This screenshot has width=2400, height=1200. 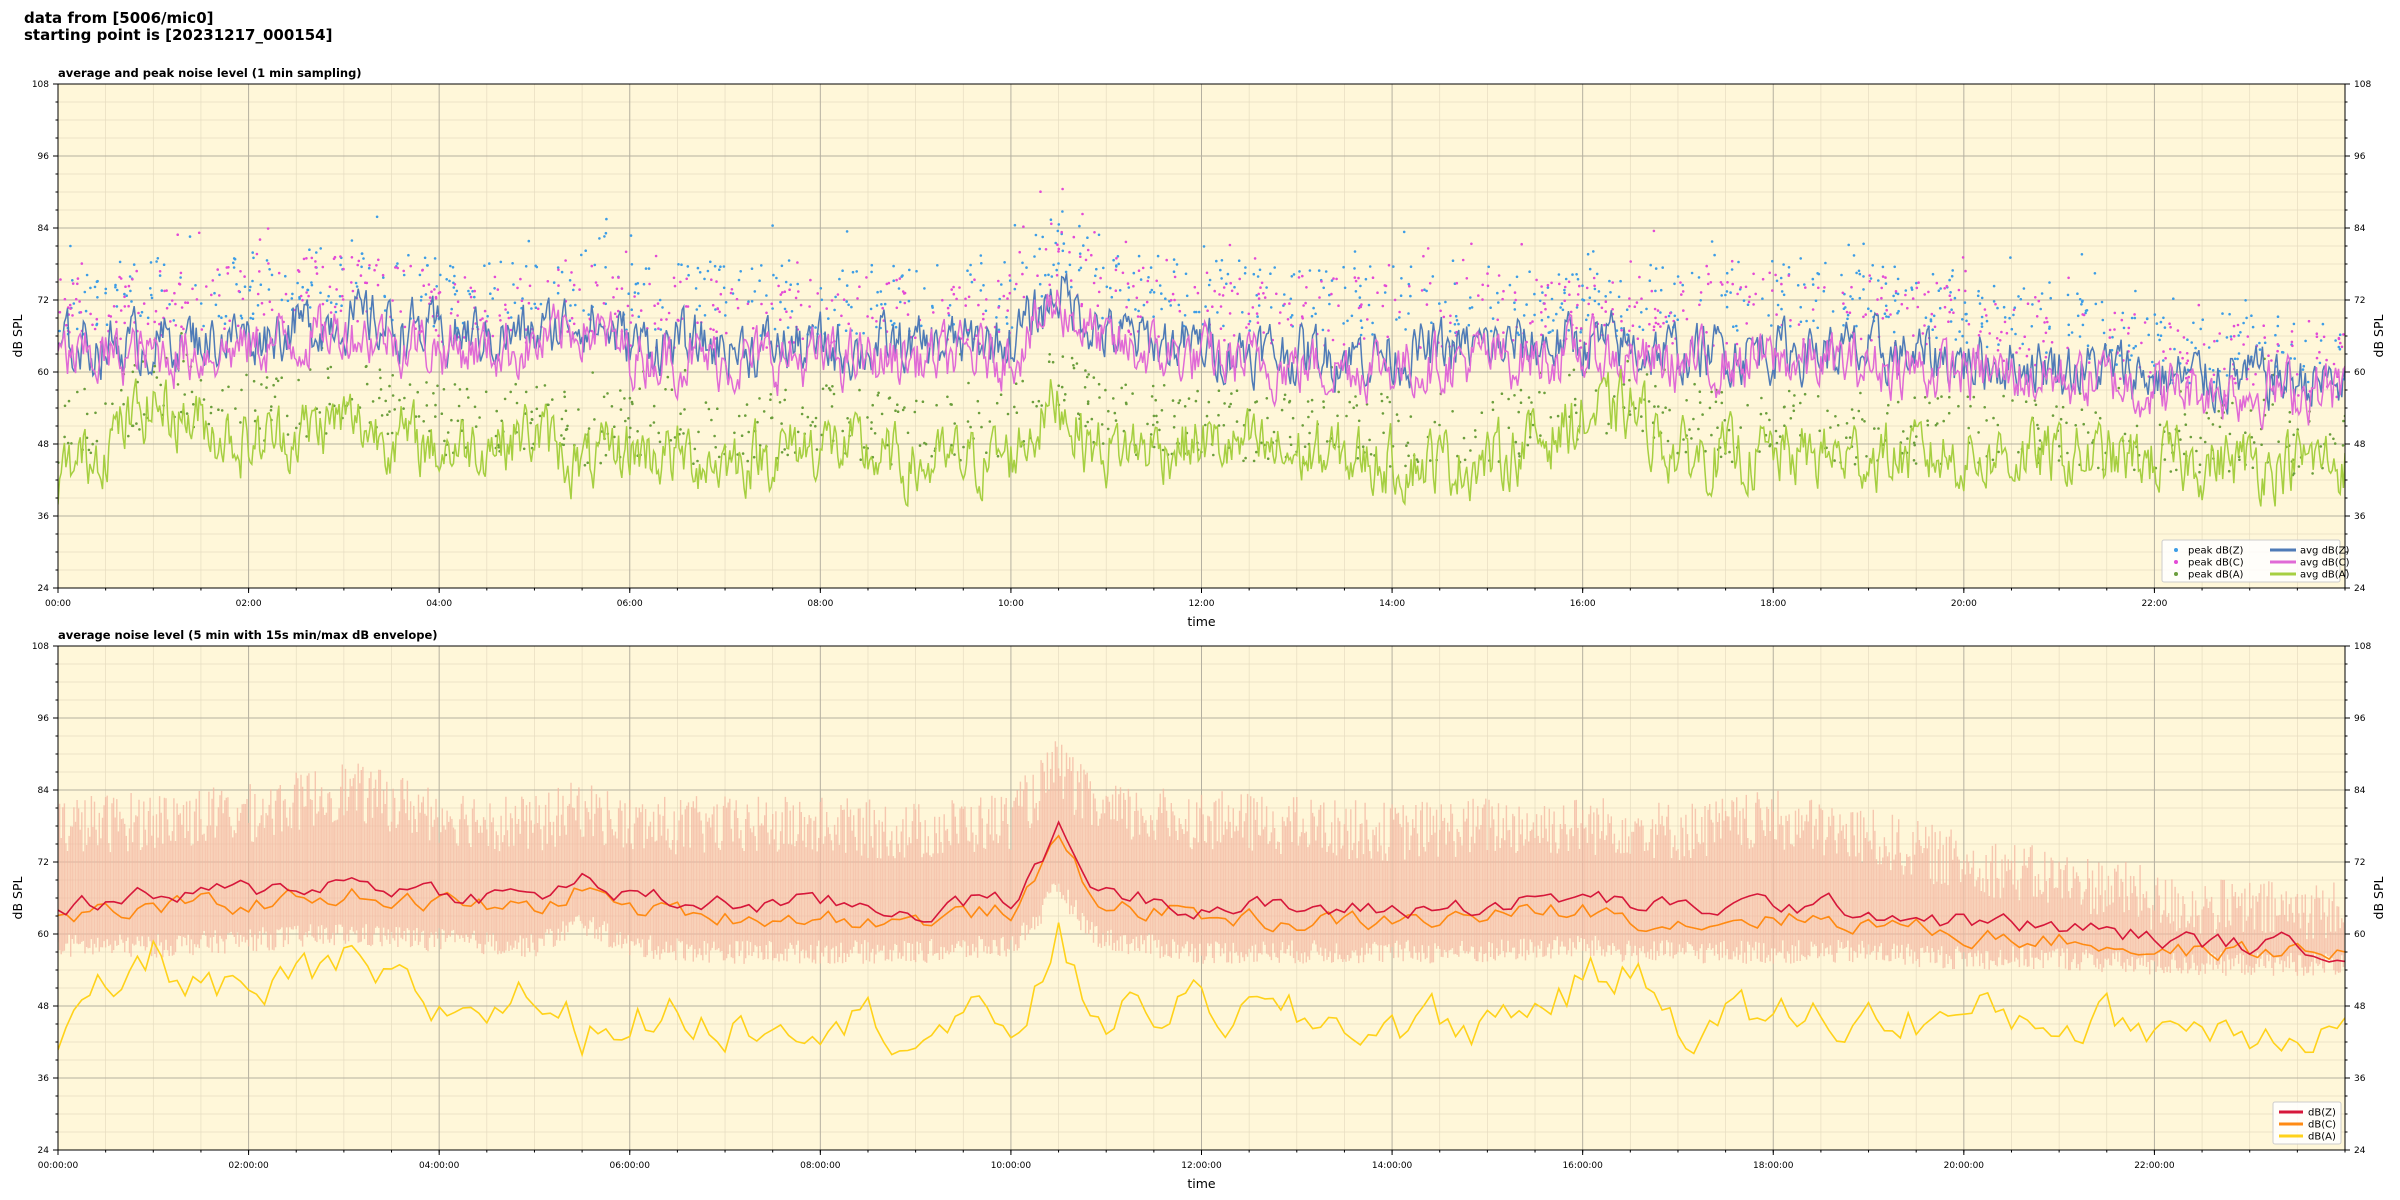 What do you see at coordinates (2360, 589) in the screenshot?
I see `y-tick-label-right: 24` at bounding box center [2360, 589].